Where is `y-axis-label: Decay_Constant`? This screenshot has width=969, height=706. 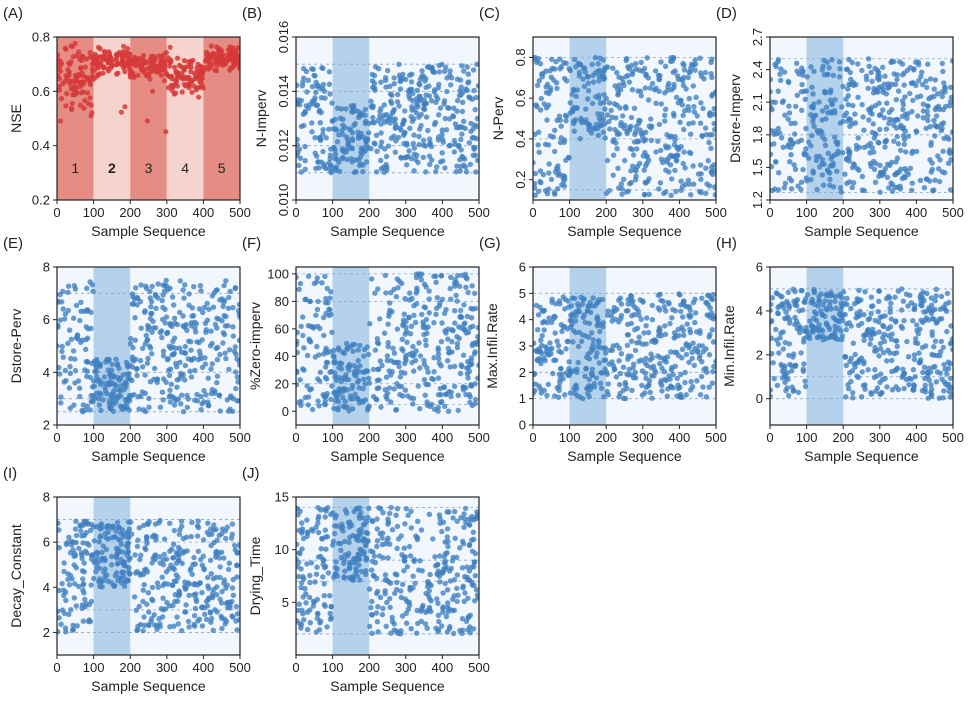
y-axis-label: Decay_Constant is located at coordinates (16, 576).